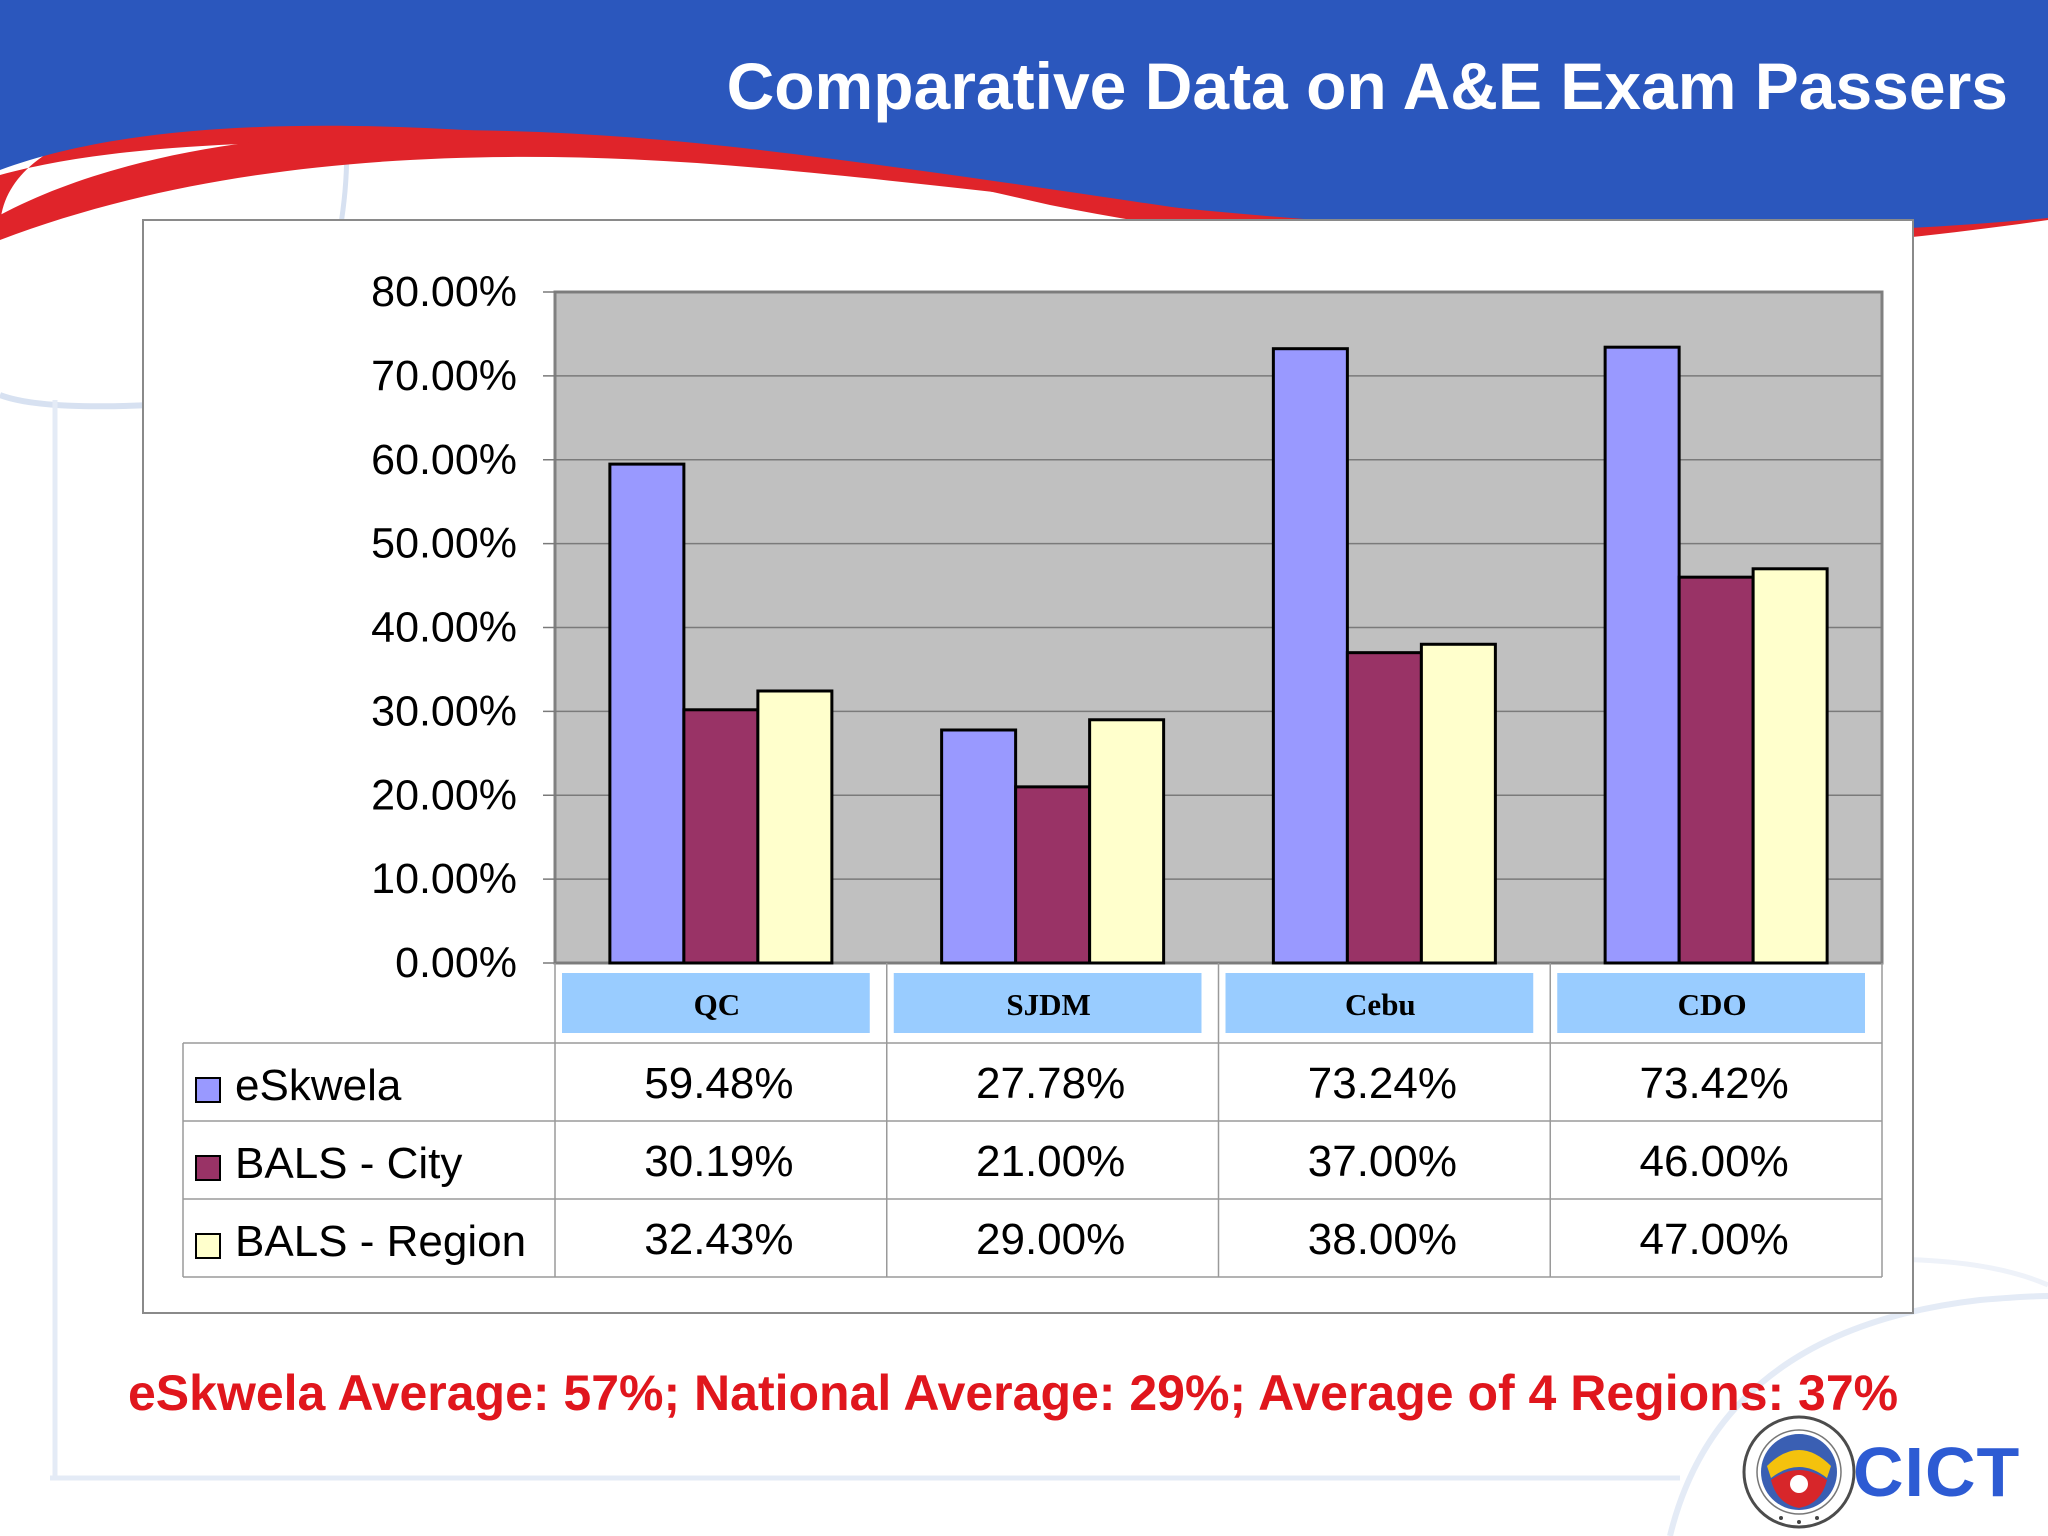  Describe the element at coordinates (444, 795) in the screenshot. I see `y-tick-label: 20.00%` at that location.